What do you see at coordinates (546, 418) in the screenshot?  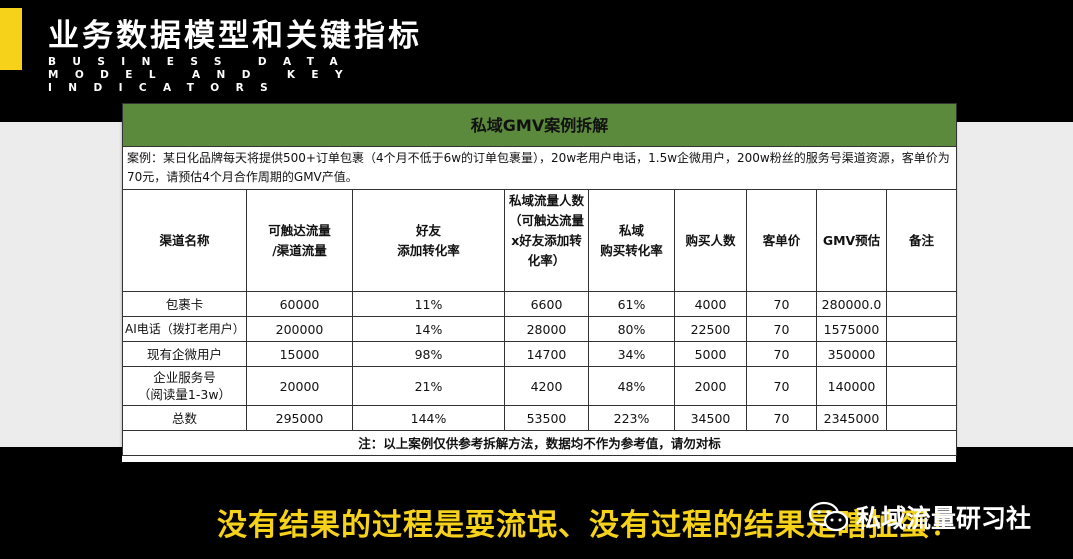 I see `cell-private-users: 53500` at bounding box center [546, 418].